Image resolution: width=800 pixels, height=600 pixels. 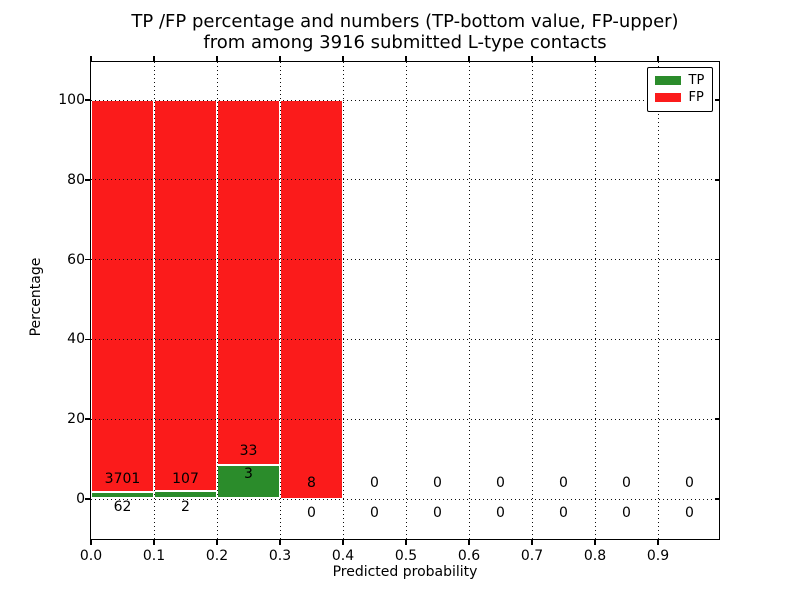 What do you see at coordinates (406, 556) in the screenshot?
I see `x-tick-label: 0.5` at bounding box center [406, 556].